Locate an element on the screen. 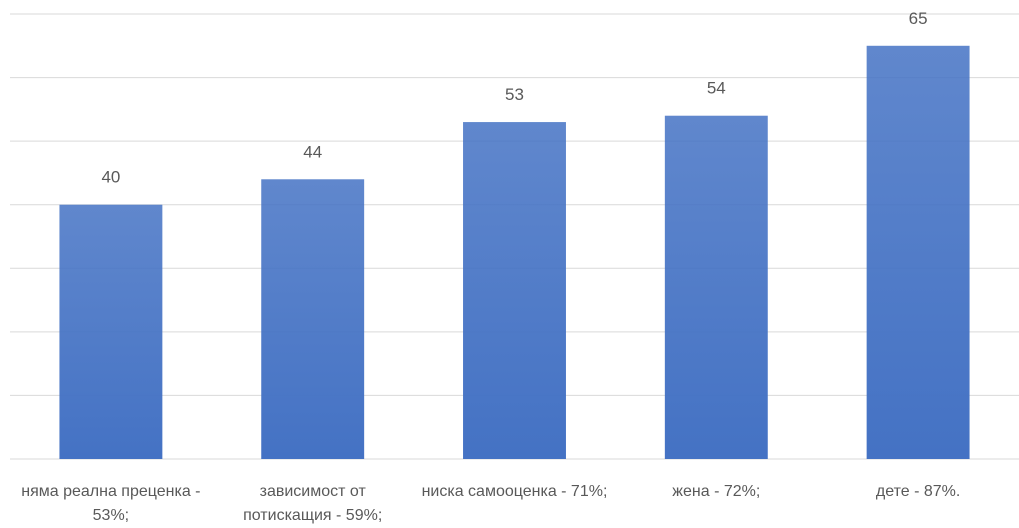  x-tick-label: ниска самооценка - 71%; is located at coordinates (514, 491).